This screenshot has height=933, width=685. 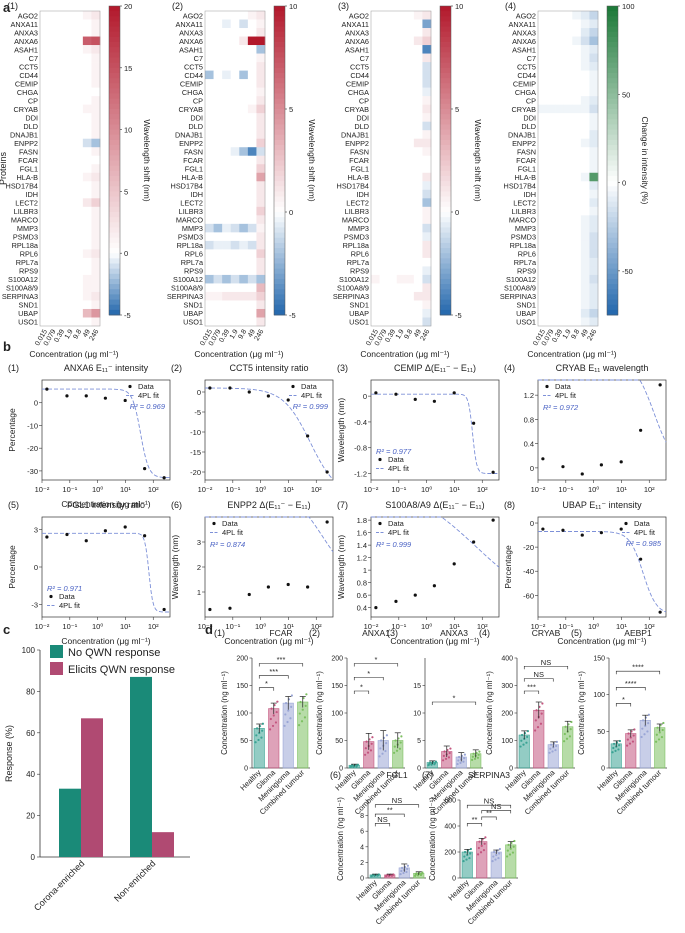 What do you see at coordinates (22, 288) in the screenshot?
I see `protein-label: S100A8/9` at bounding box center [22, 288].